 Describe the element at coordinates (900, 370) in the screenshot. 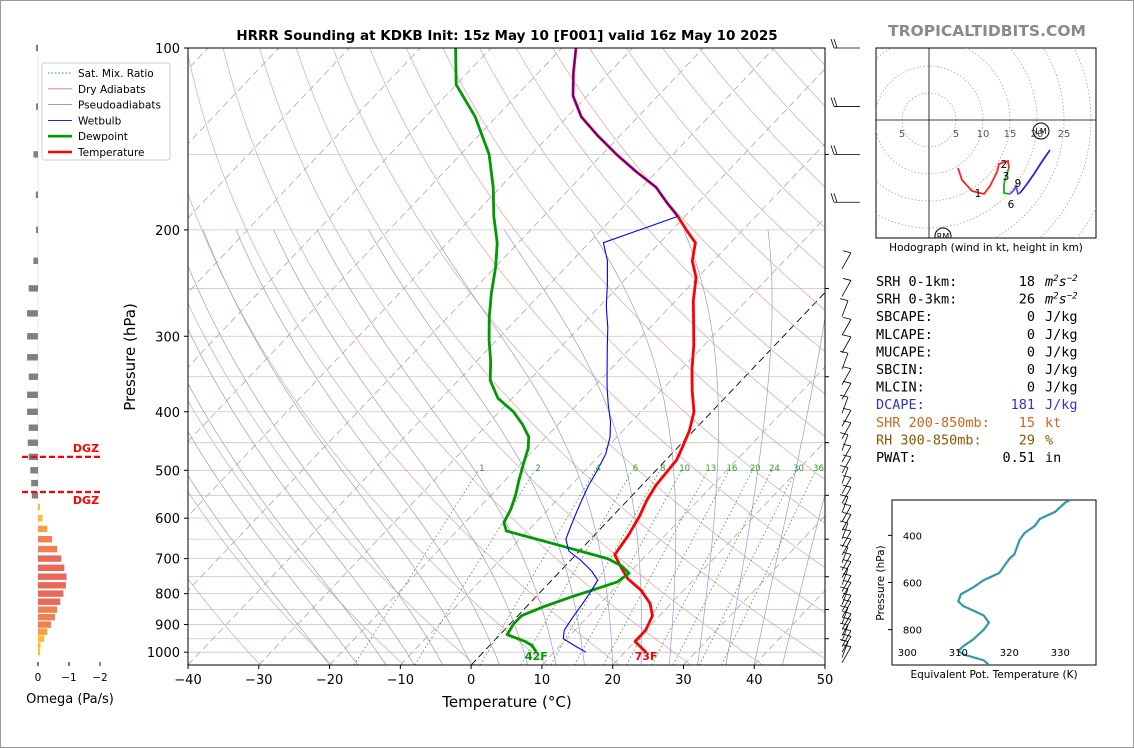

I see `index-label: SBCIN:` at that location.